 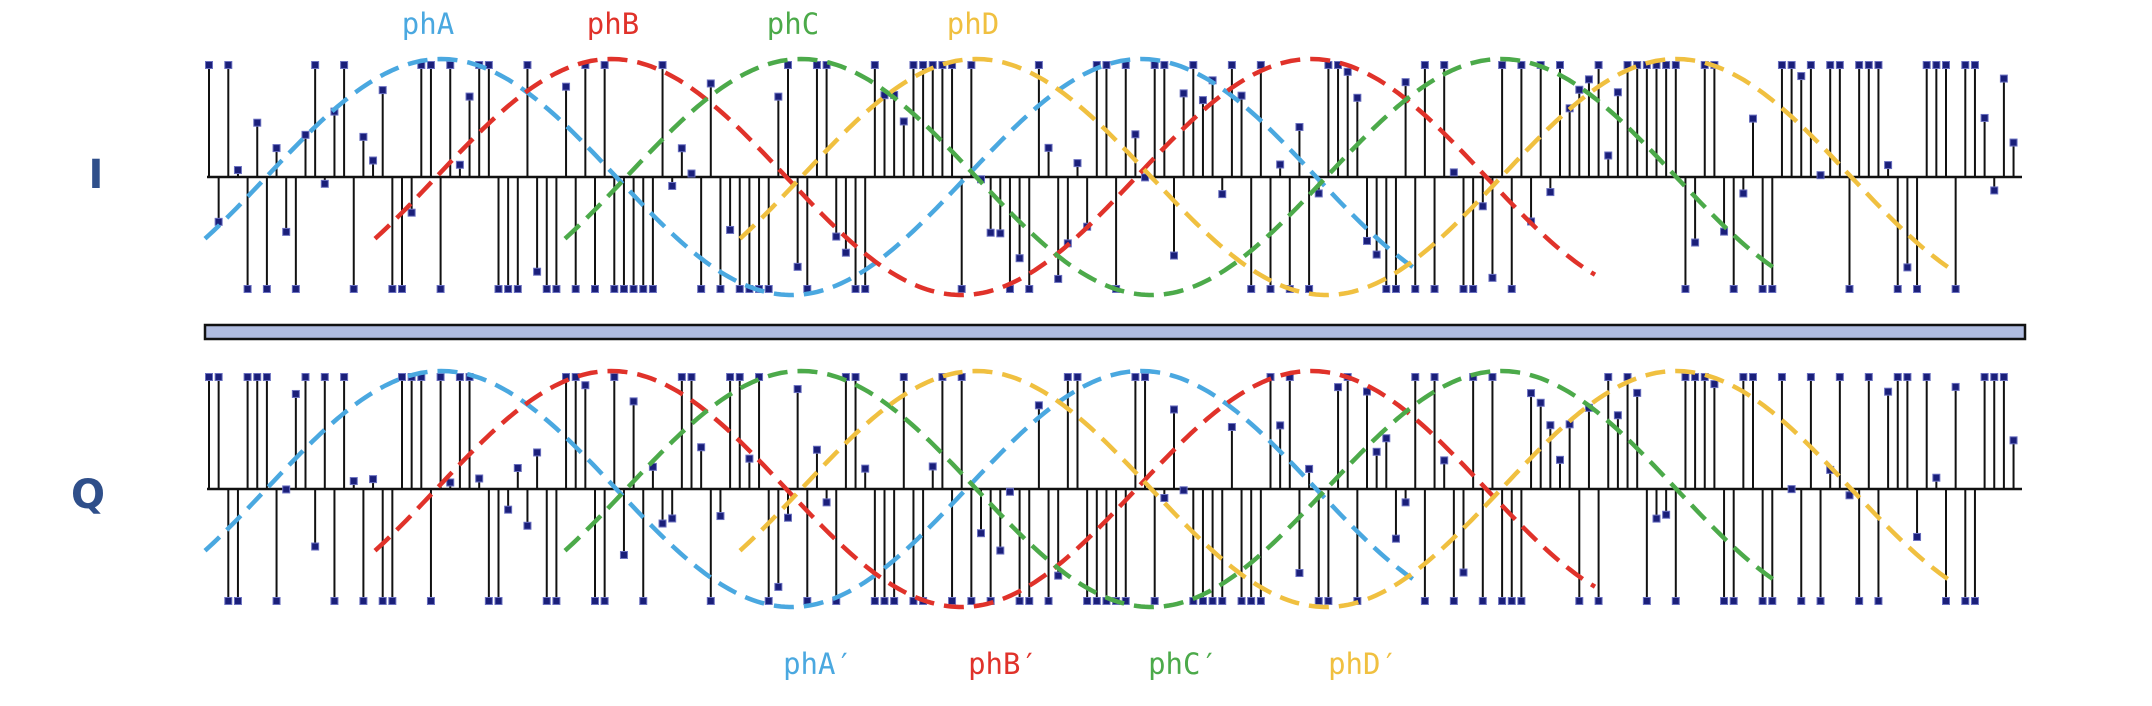 What do you see at coordinates (88, 495) in the screenshot?
I see `bottom-panel-label: Q` at bounding box center [88, 495].